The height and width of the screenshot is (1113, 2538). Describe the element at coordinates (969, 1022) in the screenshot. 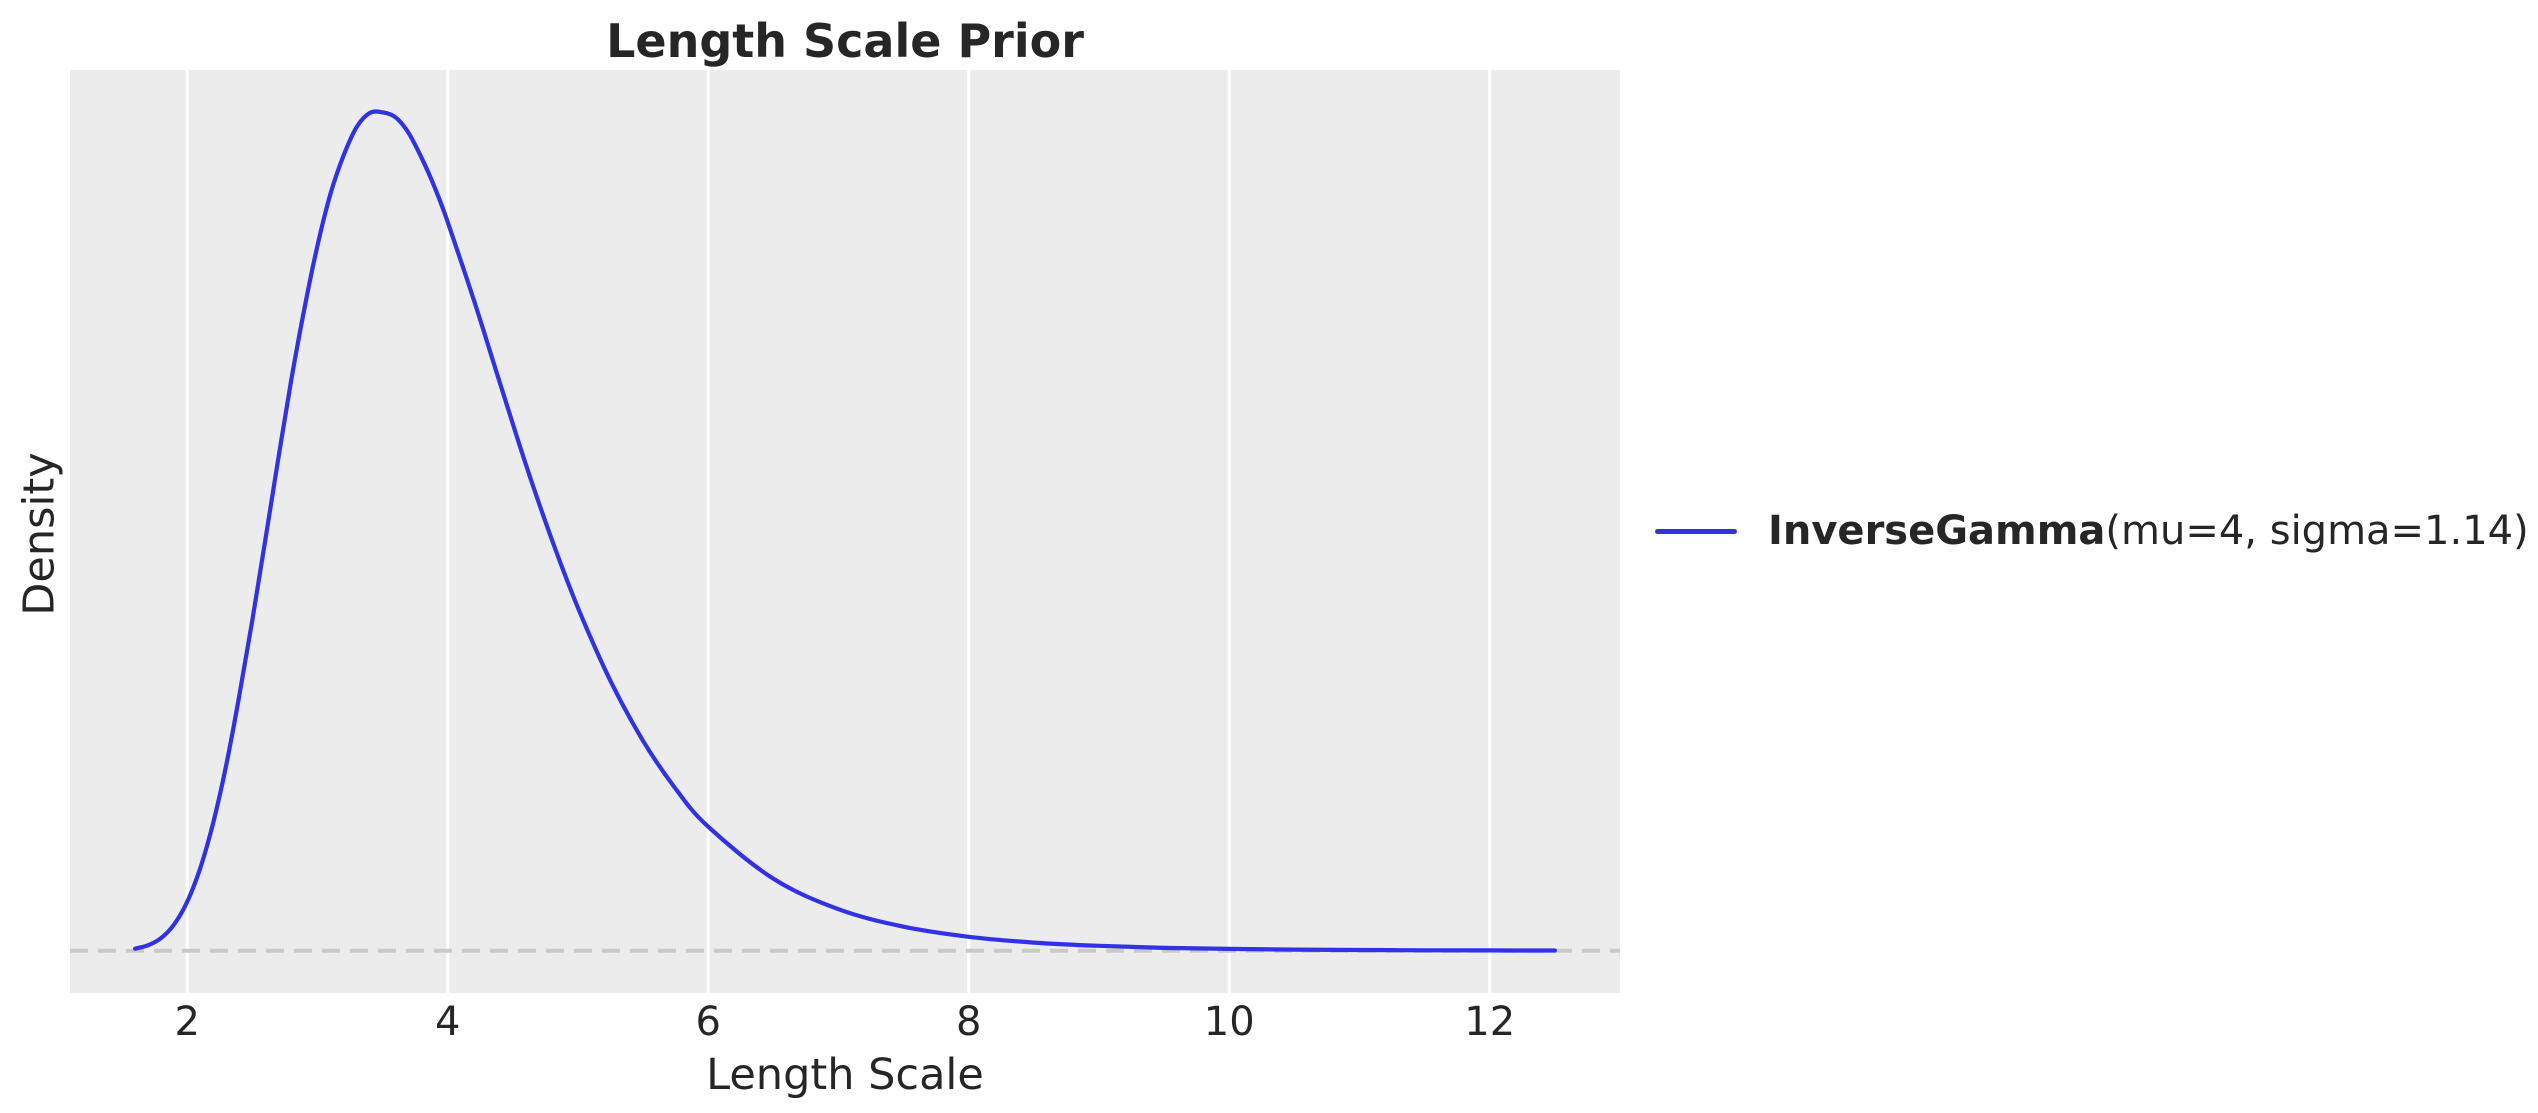

I see `x-tick-label-8: 8` at that location.